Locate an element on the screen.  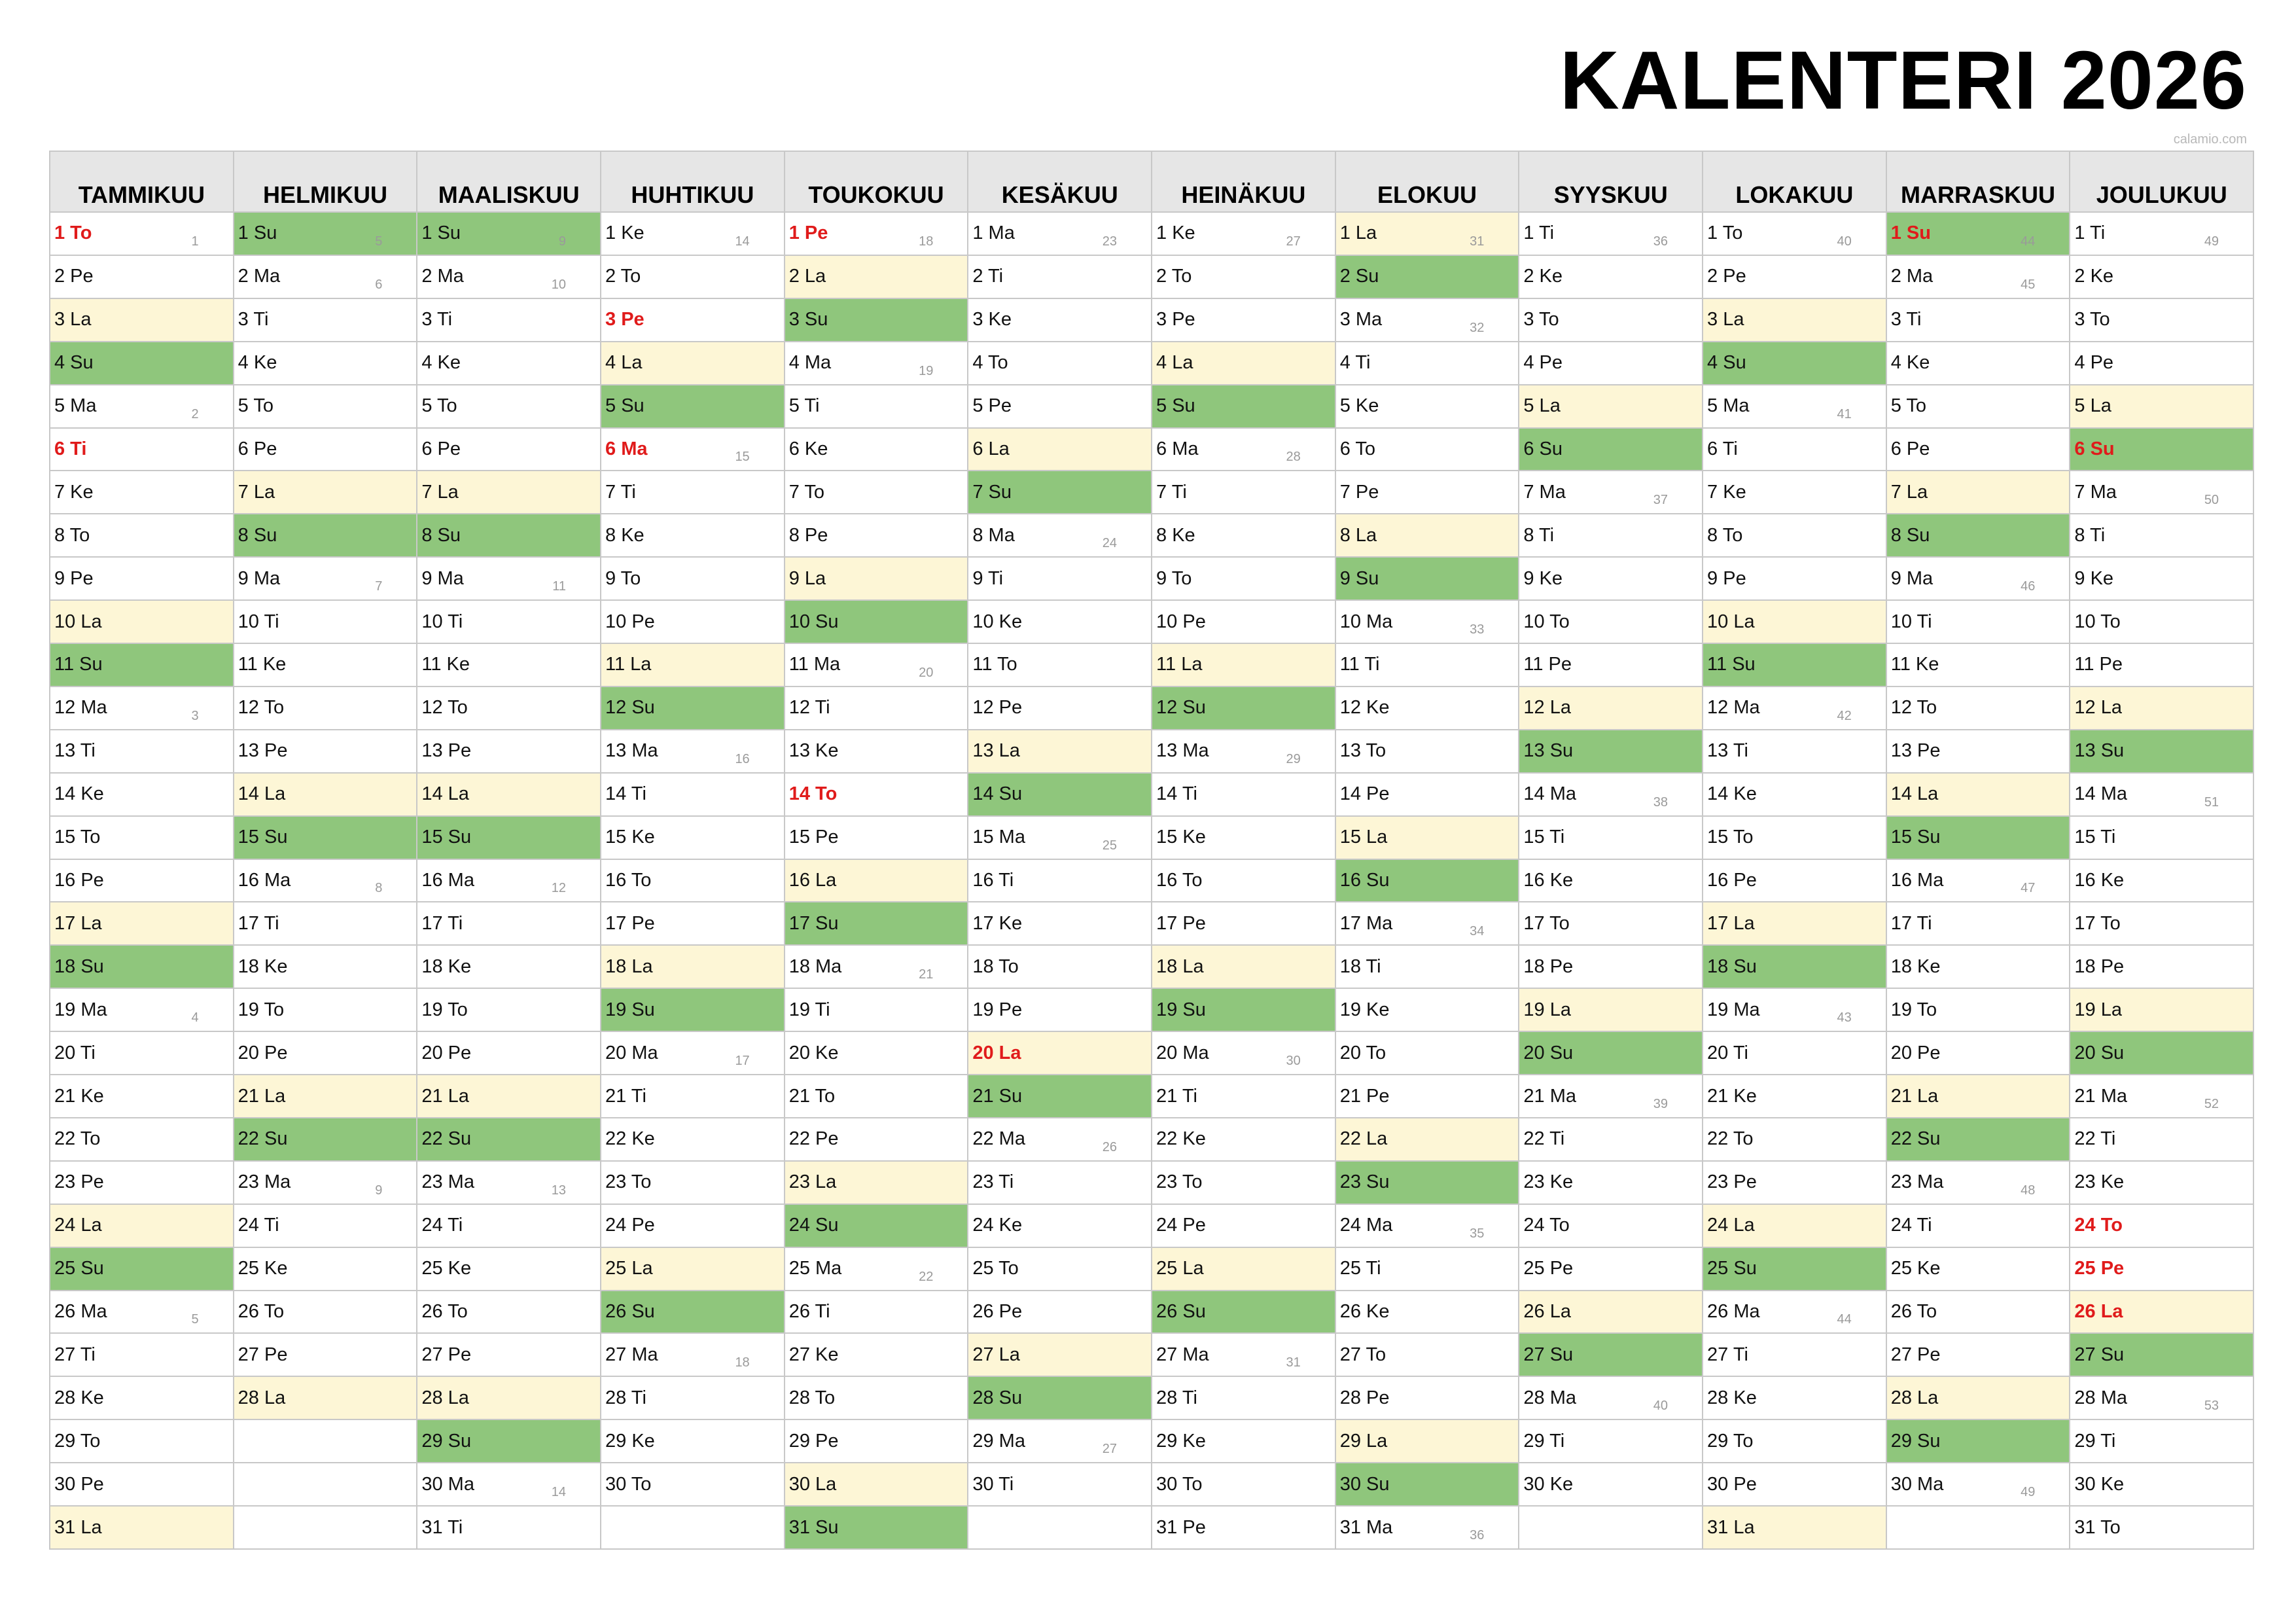
day-cell: 6 Ti is located at coordinates (141, 451).